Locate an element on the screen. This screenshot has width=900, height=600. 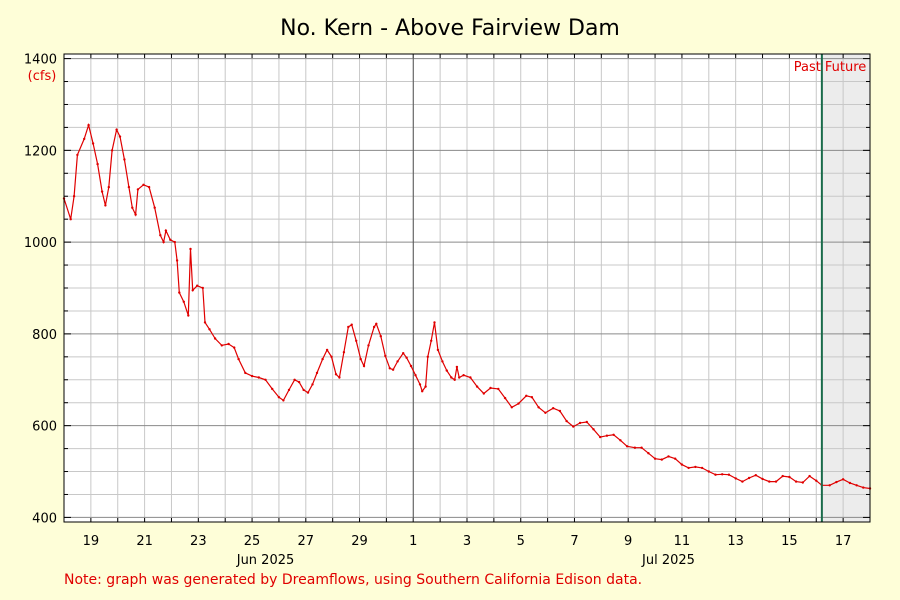
x-tick-label: 17 is located at coordinates (843, 541).